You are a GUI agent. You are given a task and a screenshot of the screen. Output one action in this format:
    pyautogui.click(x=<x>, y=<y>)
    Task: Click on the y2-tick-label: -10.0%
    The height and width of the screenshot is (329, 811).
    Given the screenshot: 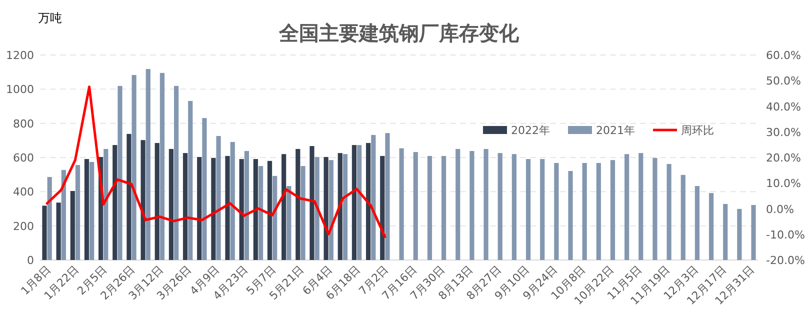 What is the action you would take?
    pyautogui.click(x=785, y=235)
    